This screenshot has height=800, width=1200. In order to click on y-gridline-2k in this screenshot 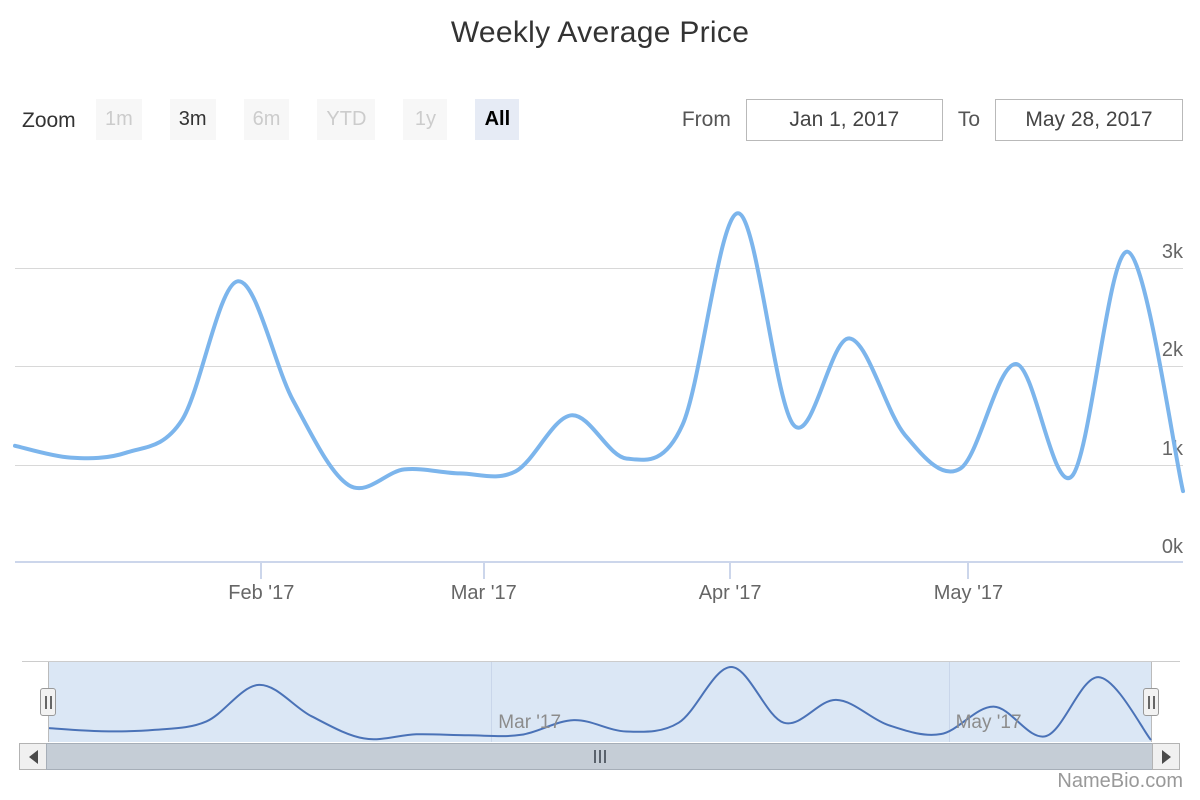, I will do `click(599, 366)`.